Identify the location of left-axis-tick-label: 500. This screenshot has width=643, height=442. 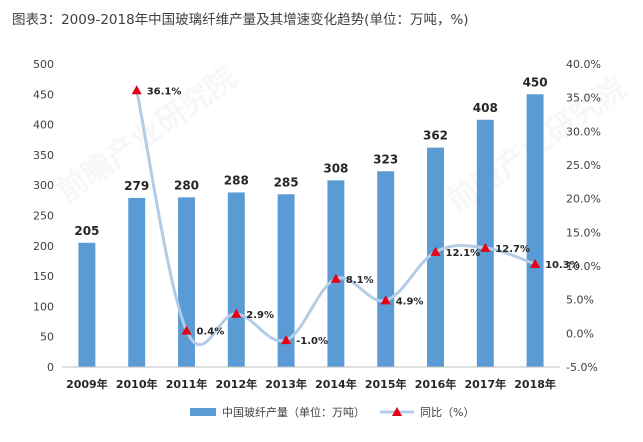
(43, 64).